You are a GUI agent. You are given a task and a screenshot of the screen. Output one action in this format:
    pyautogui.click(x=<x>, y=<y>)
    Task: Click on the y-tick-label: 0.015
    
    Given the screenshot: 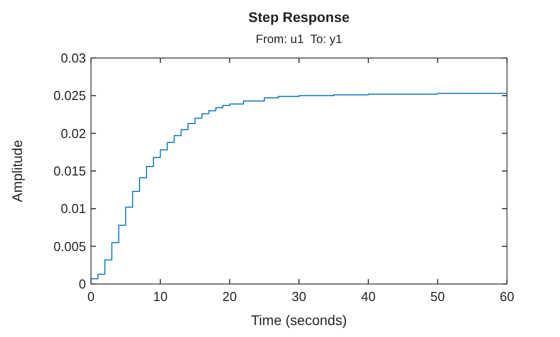 What is the action you would take?
    pyautogui.click(x=69, y=171)
    